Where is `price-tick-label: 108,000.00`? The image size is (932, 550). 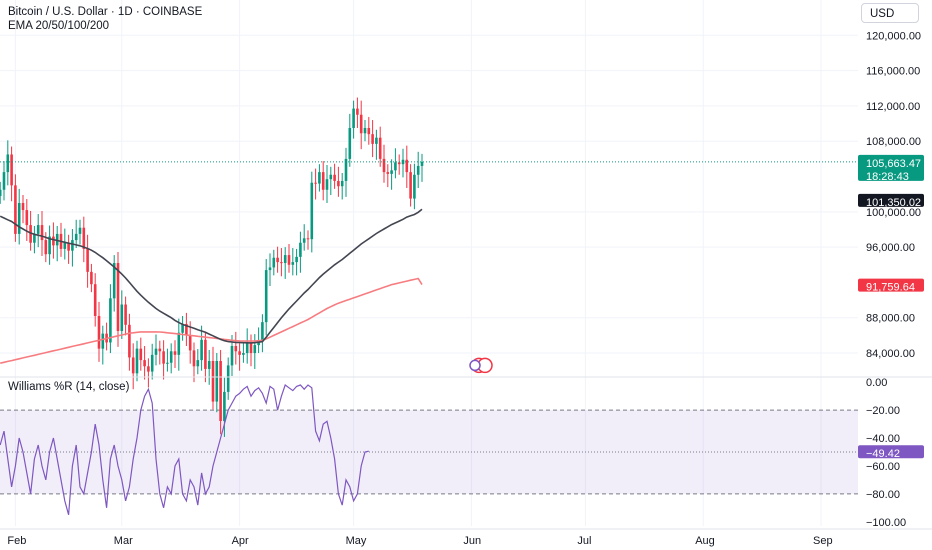 price-tick-label: 108,000.00 is located at coordinates (893, 142).